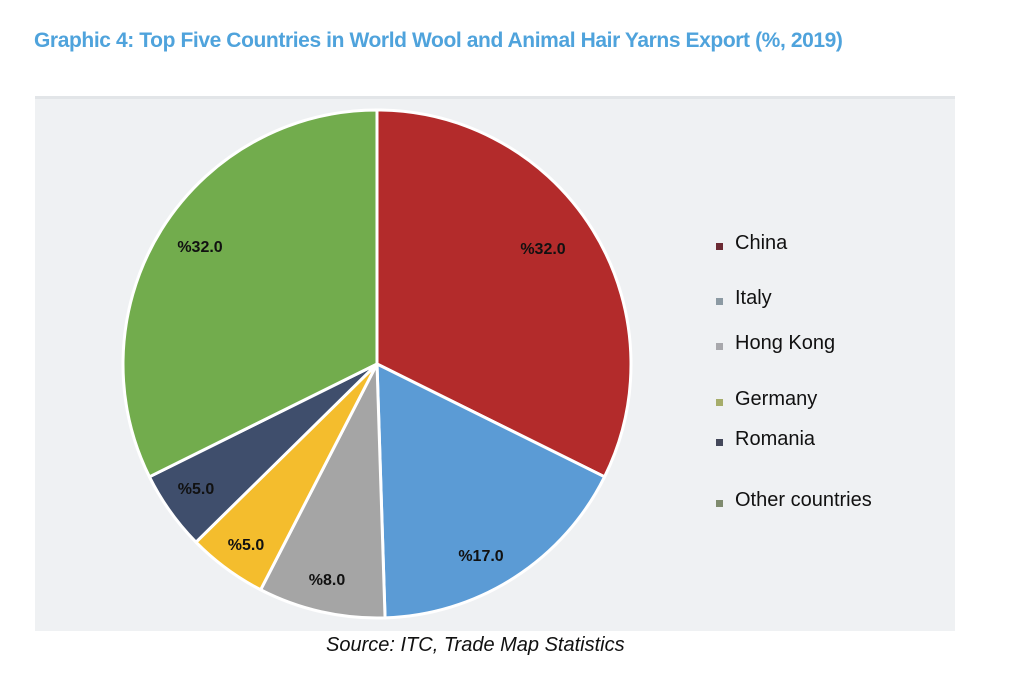 Image resolution: width=1024 pixels, height=697 pixels. Describe the element at coordinates (775, 439) in the screenshot. I see `legend-label: Romania` at that location.